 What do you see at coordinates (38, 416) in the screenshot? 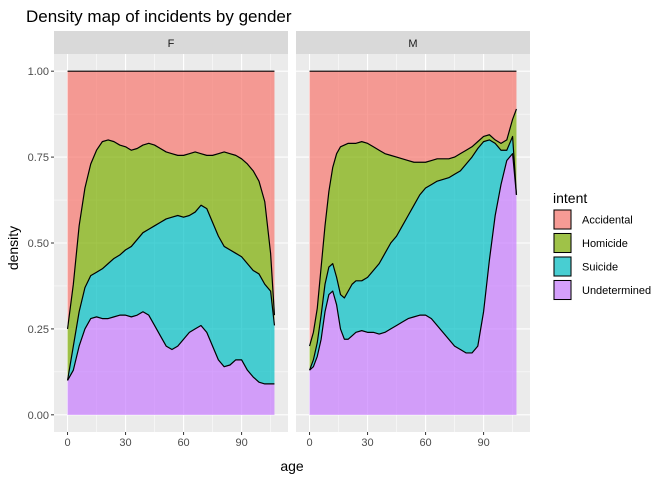
I see `y-tick-label: 0.00` at bounding box center [38, 416].